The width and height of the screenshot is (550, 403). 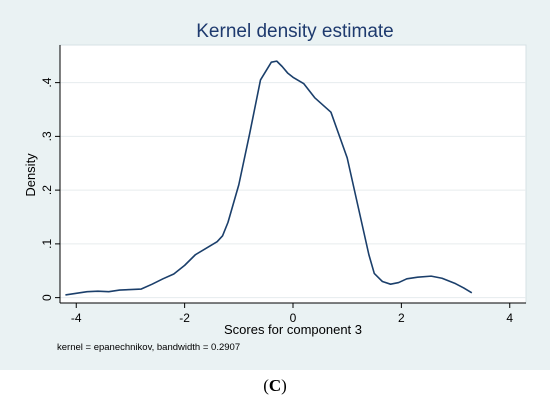 What do you see at coordinates (30, 175) in the screenshot?
I see `y-axis-label: Density` at bounding box center [30, 175].